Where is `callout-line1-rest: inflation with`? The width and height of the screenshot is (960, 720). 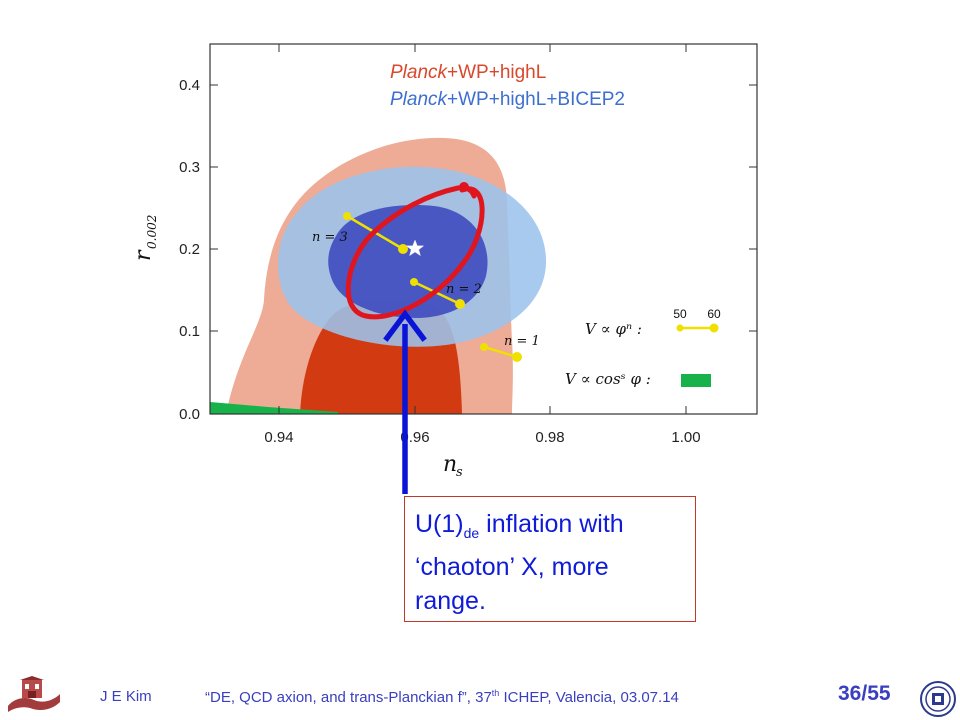
callout-line1-rest: inflation with is located at coordinates (551, 524).